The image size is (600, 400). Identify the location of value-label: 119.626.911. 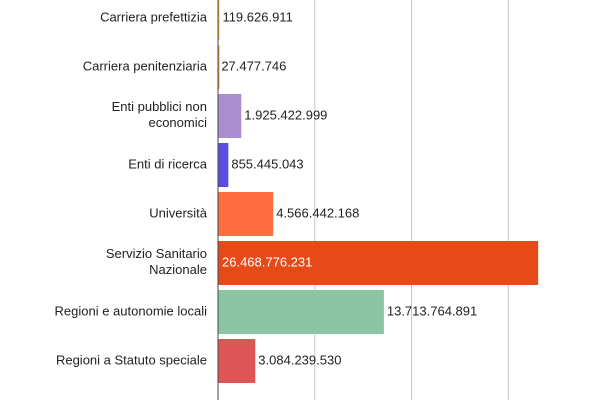
(257, 16).